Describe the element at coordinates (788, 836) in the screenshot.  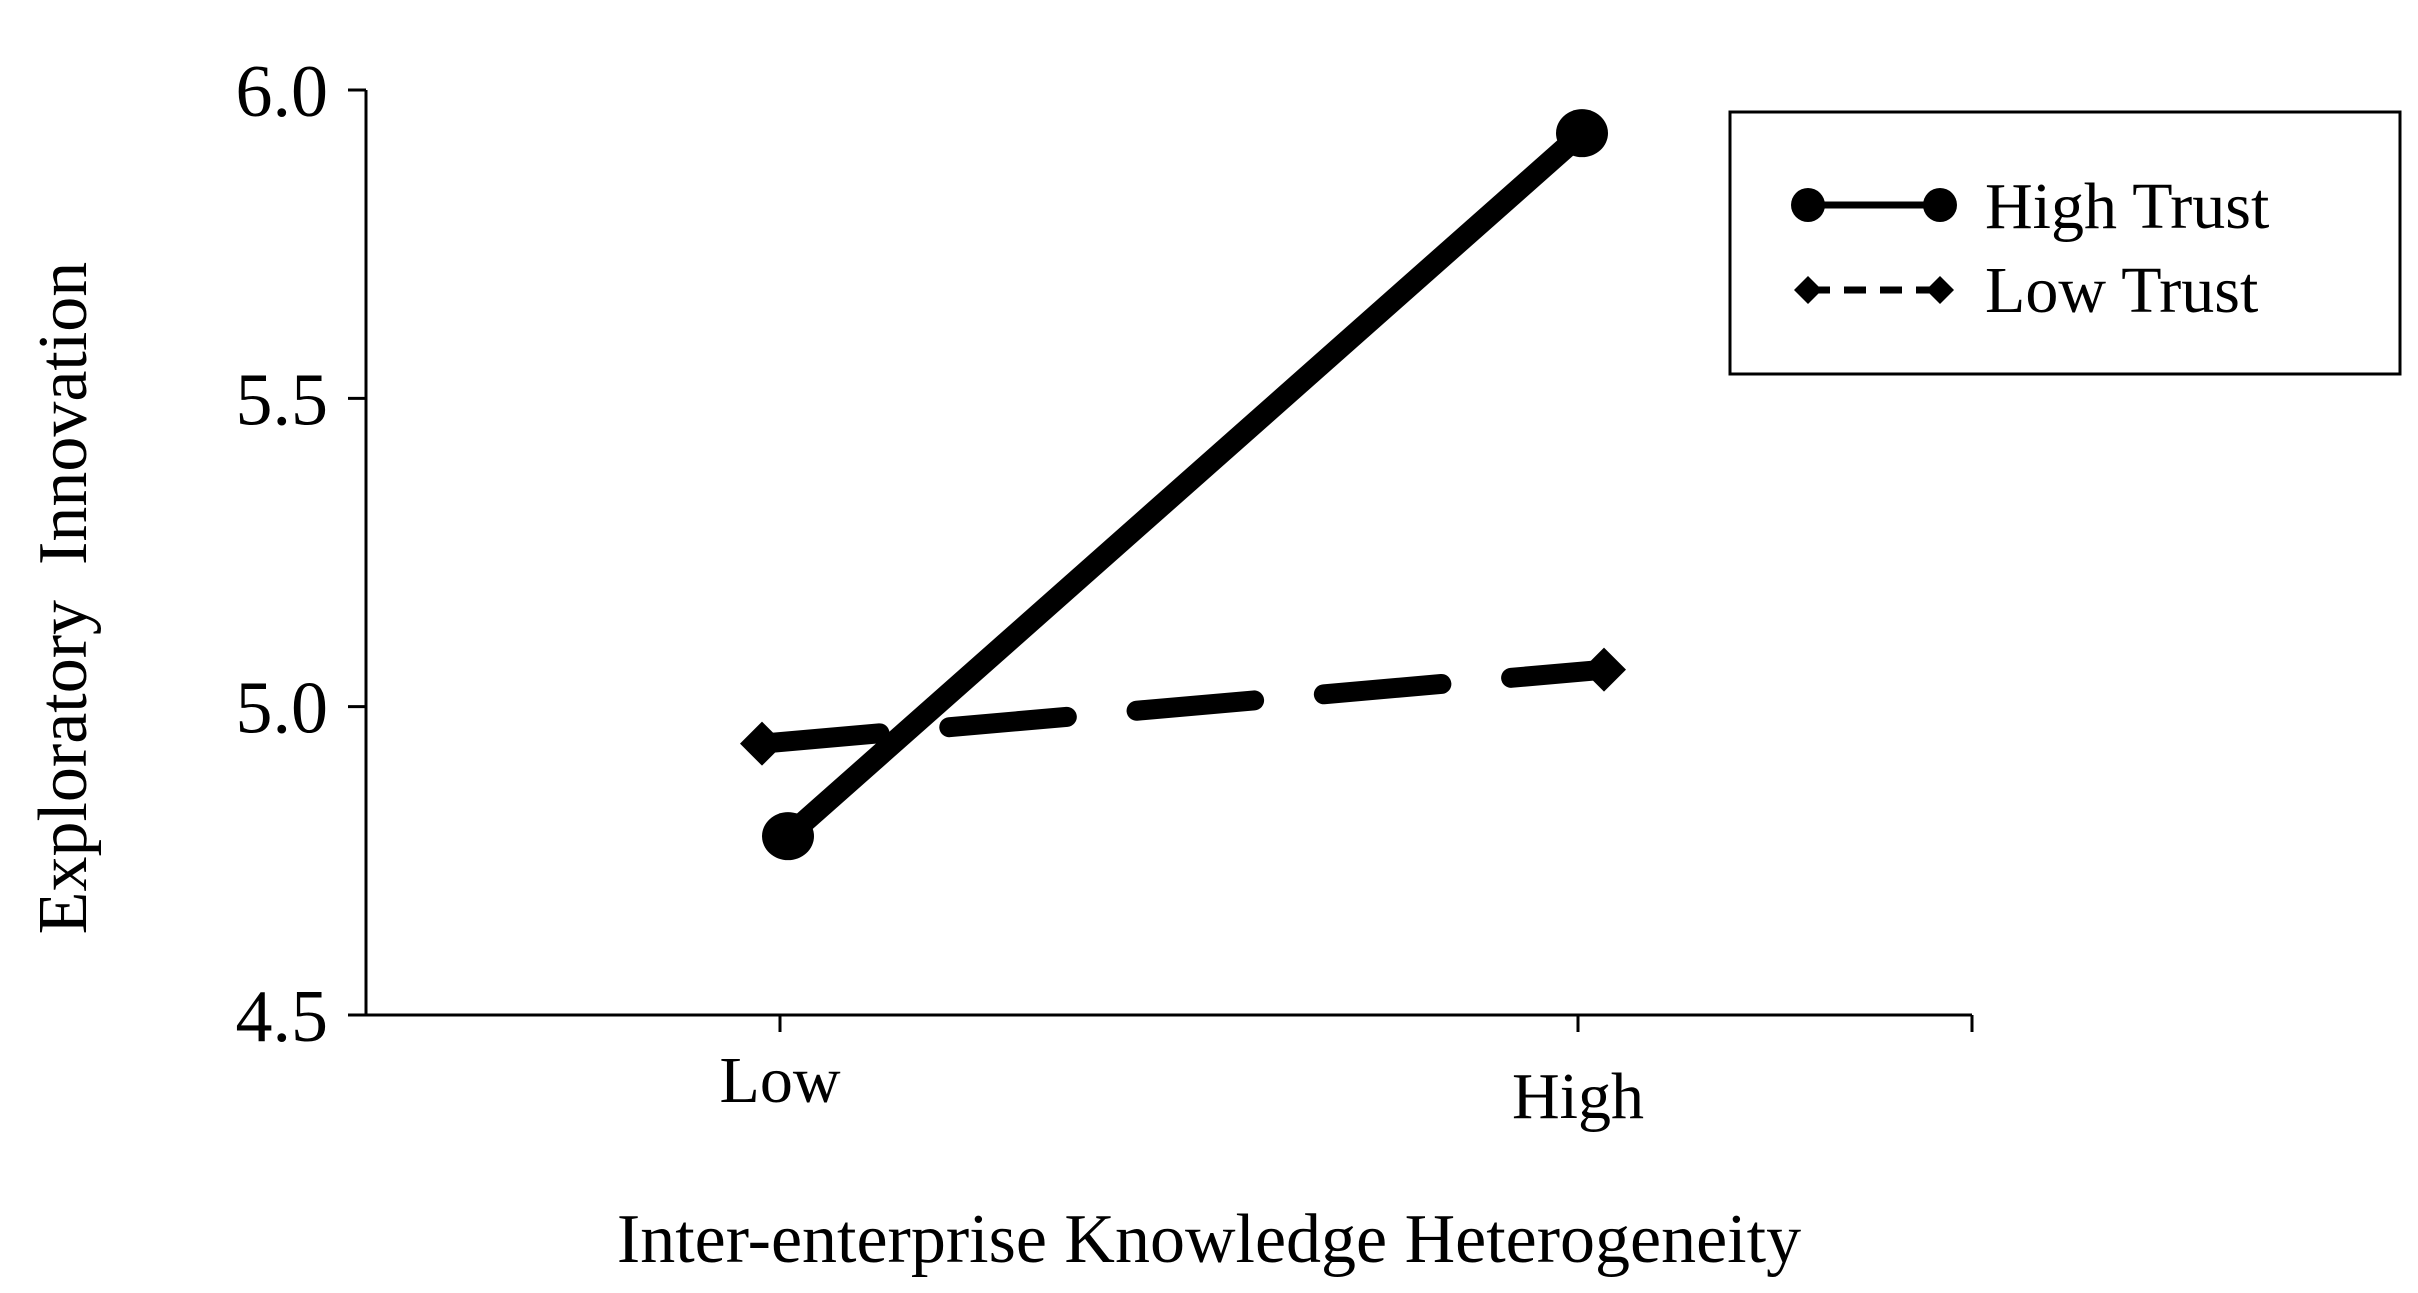
I see `point-high-trust-low` at that location.